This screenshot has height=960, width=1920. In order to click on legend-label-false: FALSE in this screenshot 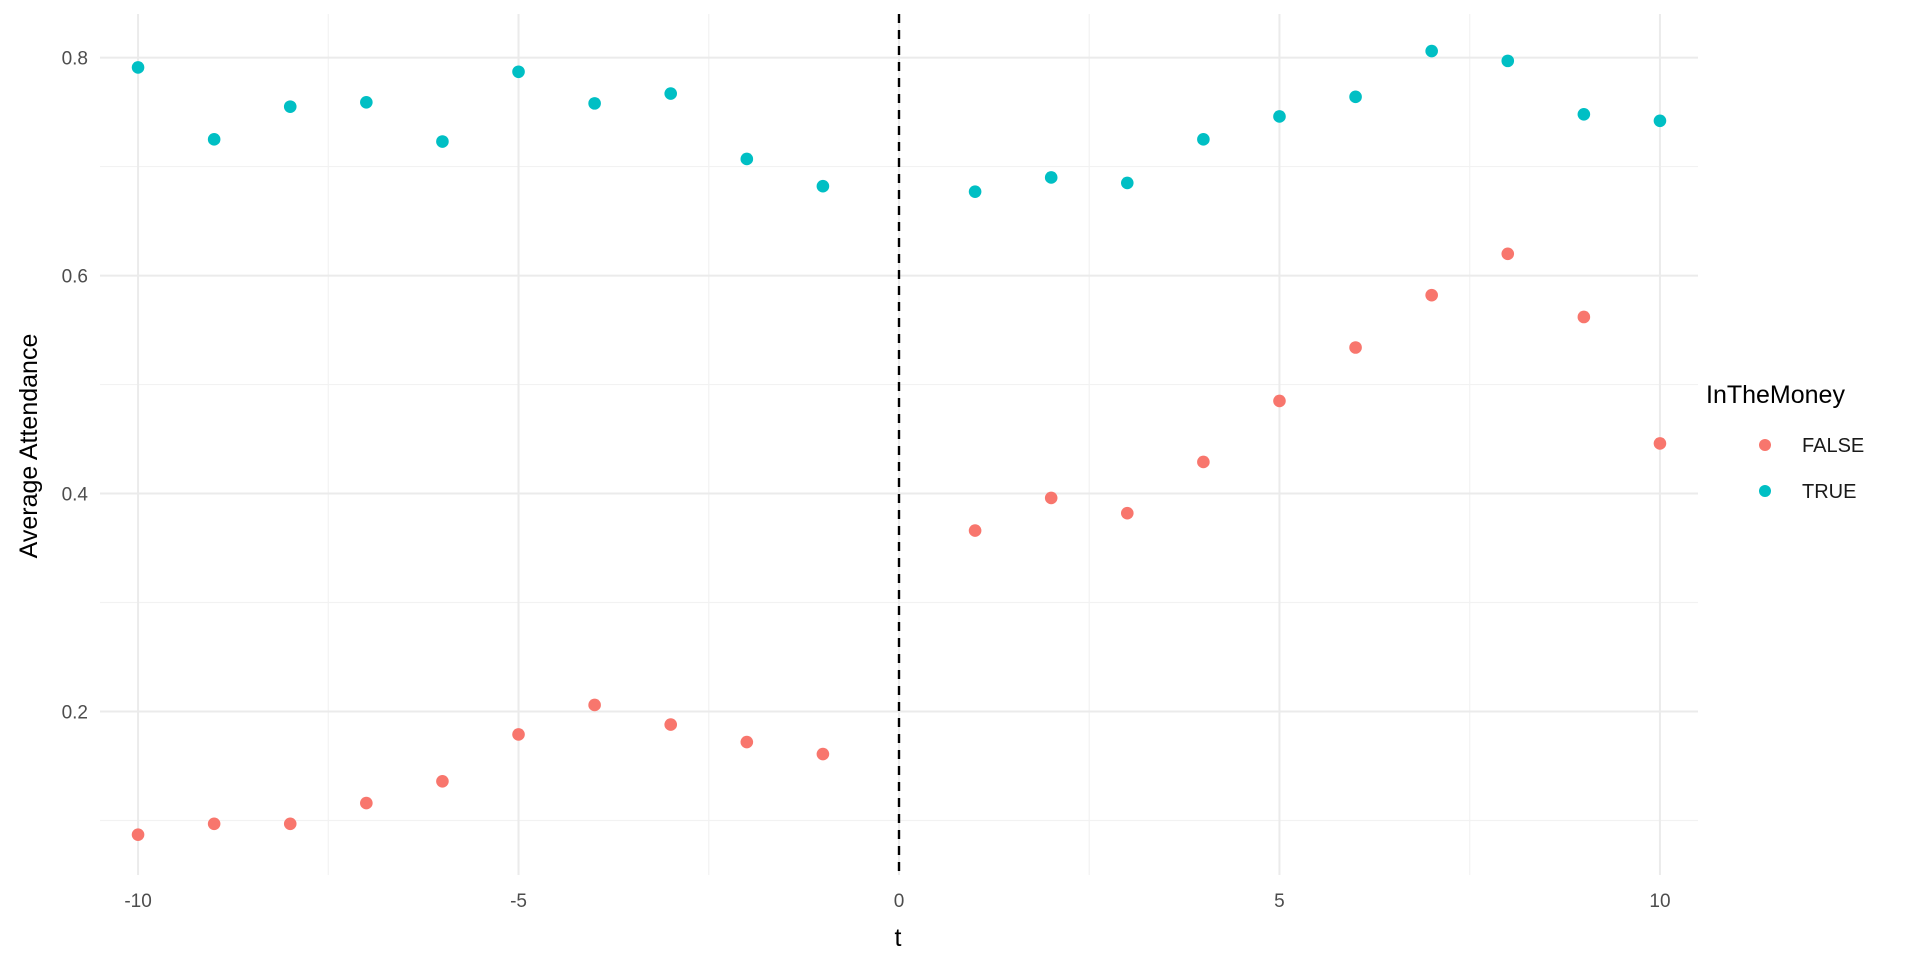, I will do `click(1833, 446)`.